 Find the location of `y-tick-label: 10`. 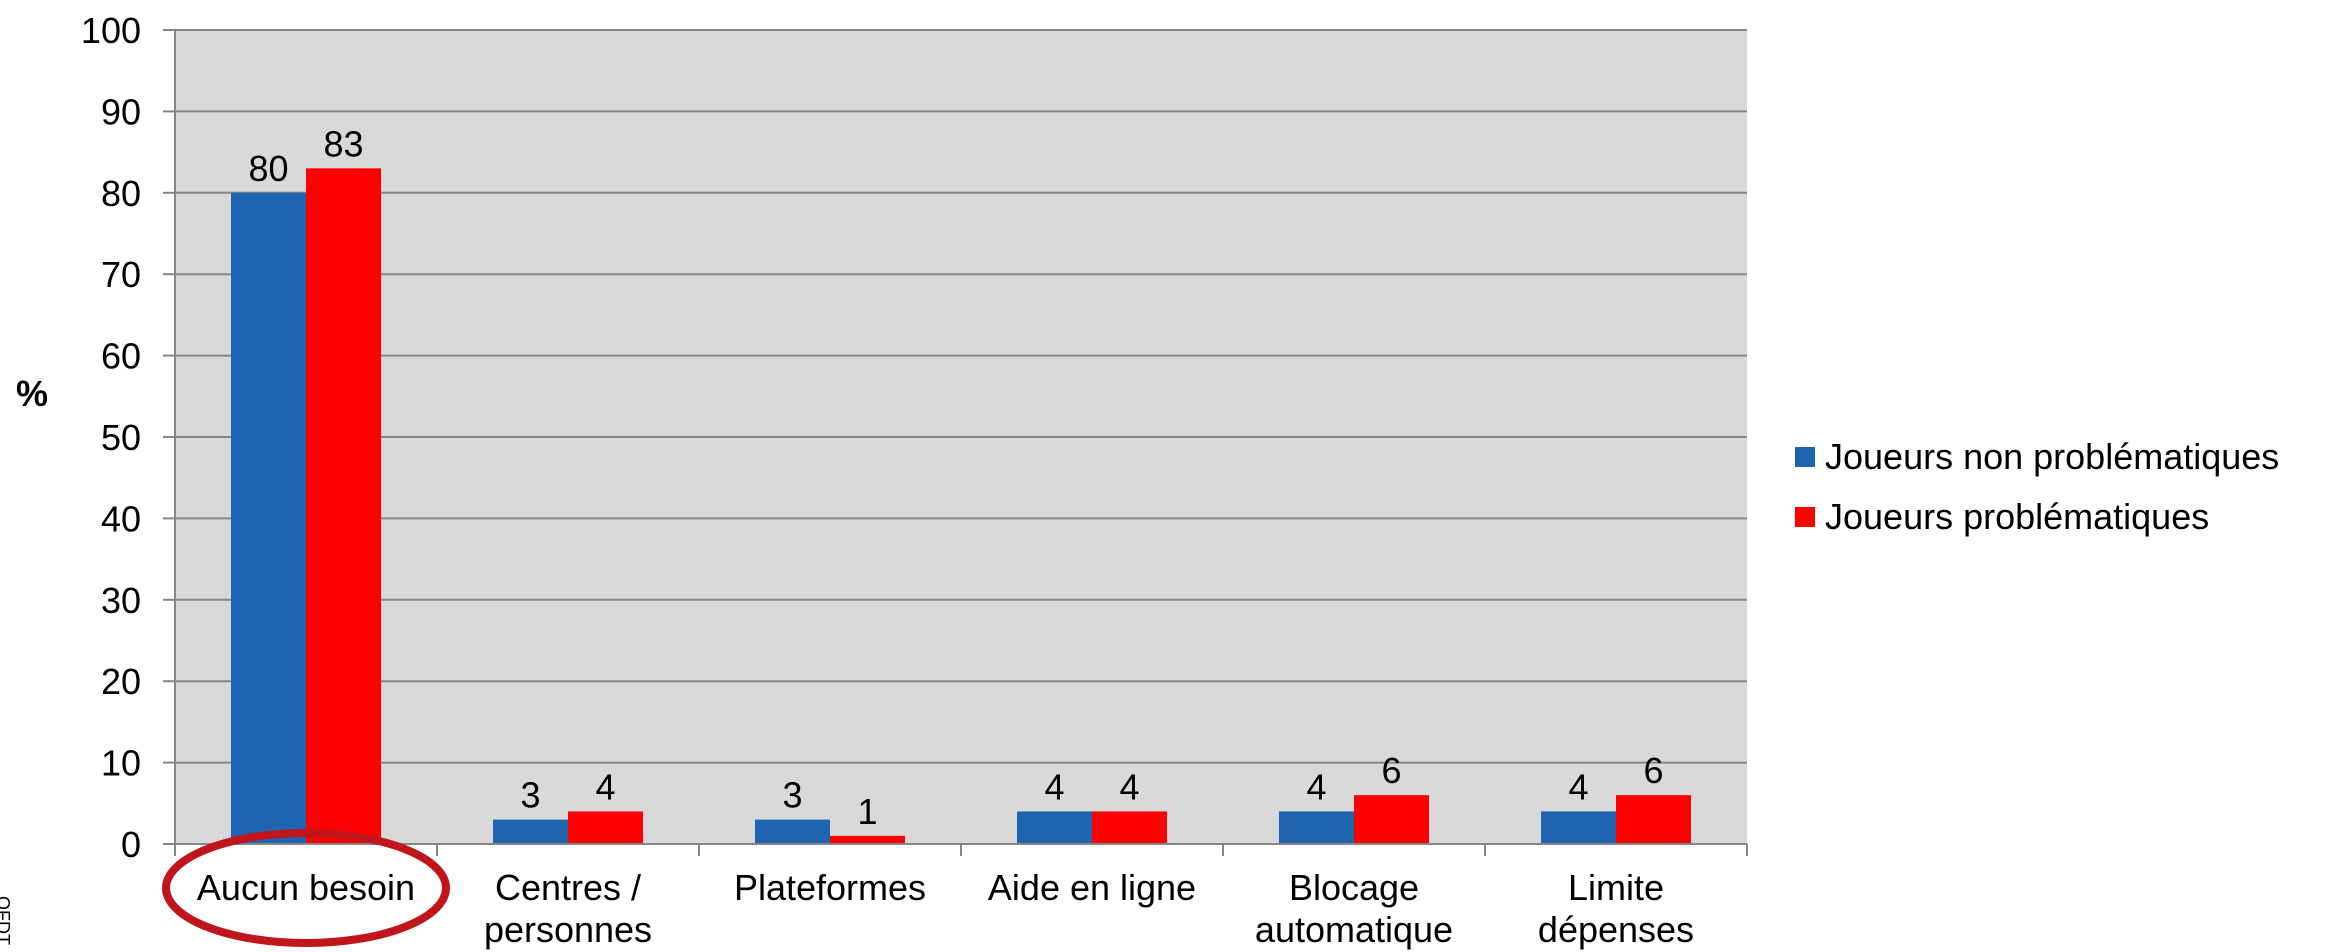

y-tick-label: 10 is located at coordinates (121, 763).